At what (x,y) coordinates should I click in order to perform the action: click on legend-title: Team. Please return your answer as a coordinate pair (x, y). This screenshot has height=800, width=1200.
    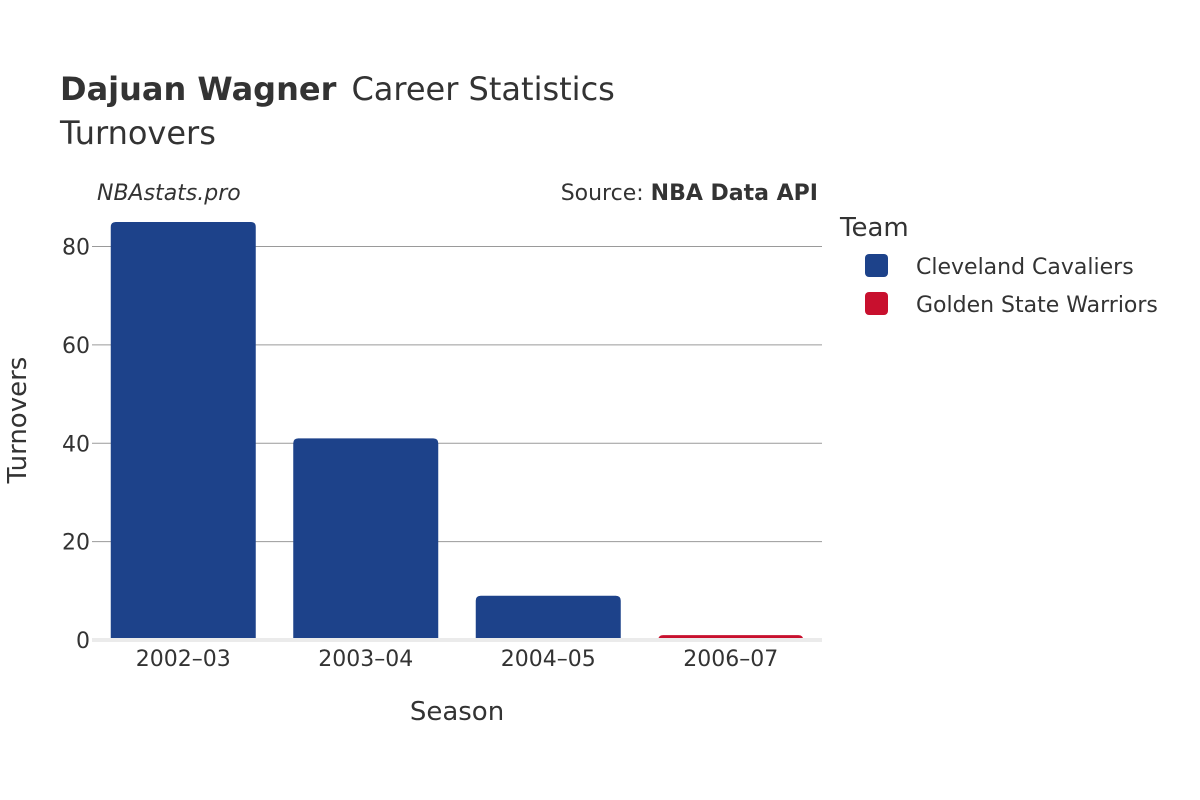
    Looking at the image, I should click on (874, 228).